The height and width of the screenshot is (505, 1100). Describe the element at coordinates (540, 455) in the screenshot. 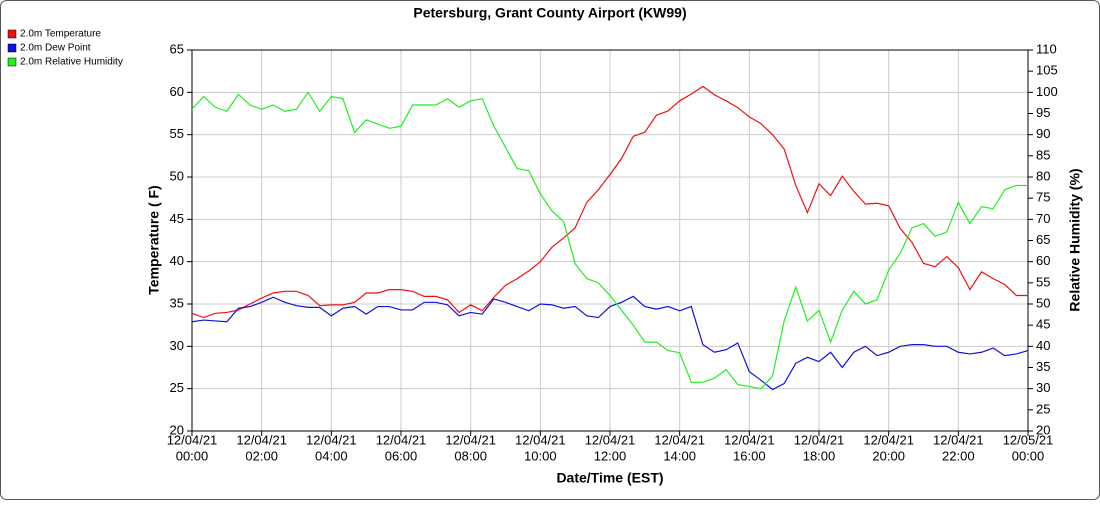

I see `x-tick-label: 10:00` at that location.